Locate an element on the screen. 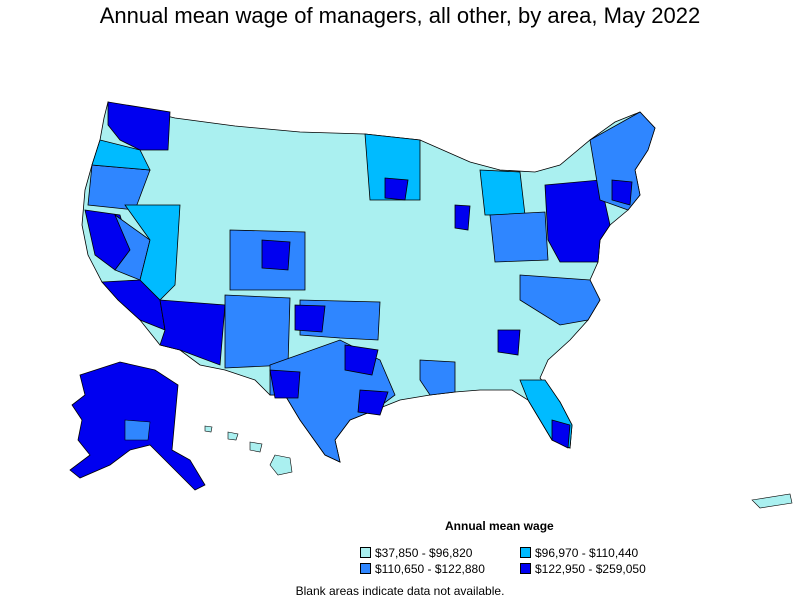 The image size is (800, 600). puerto-rico is located at coordinates (772, 501).